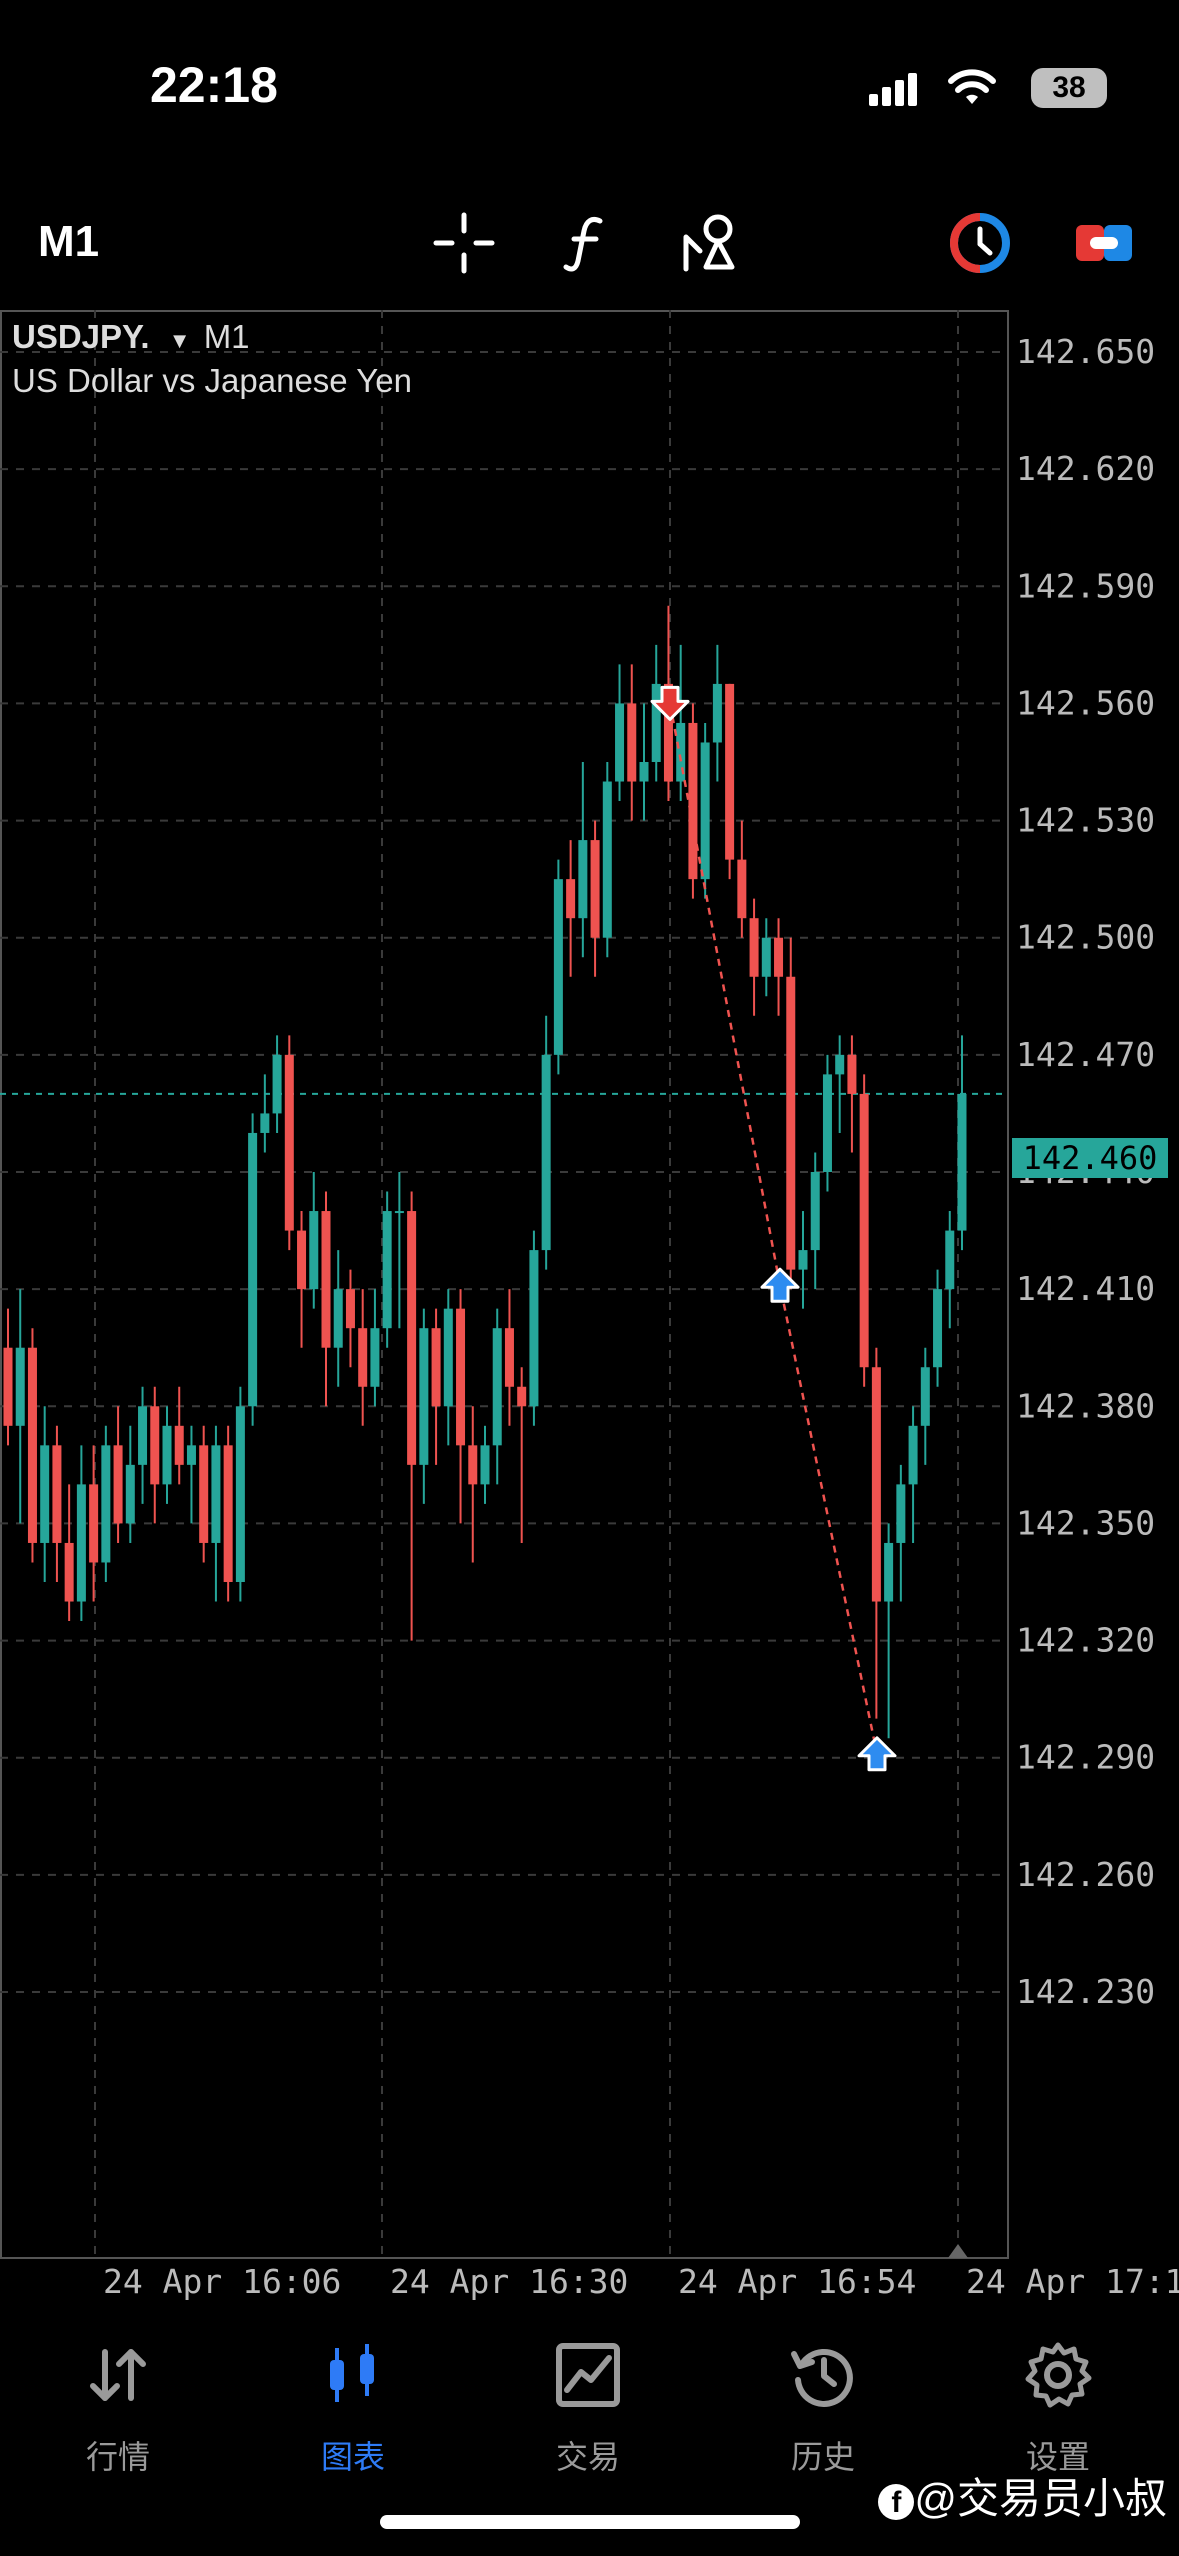  Describe the element at coordinates (822, 2378) in the screenshot. I see `history-icon` at that location.